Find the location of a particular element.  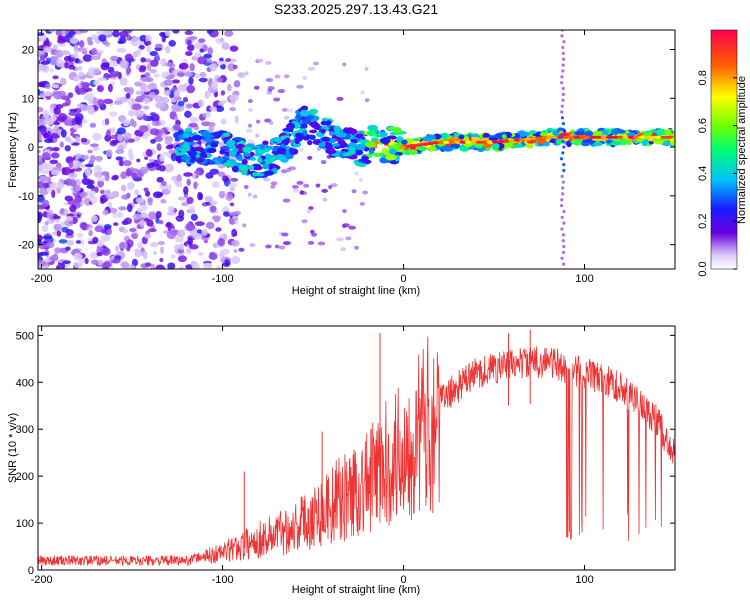

spectrogram-y-tick-label: -10 is located at coordinates (26, 197).